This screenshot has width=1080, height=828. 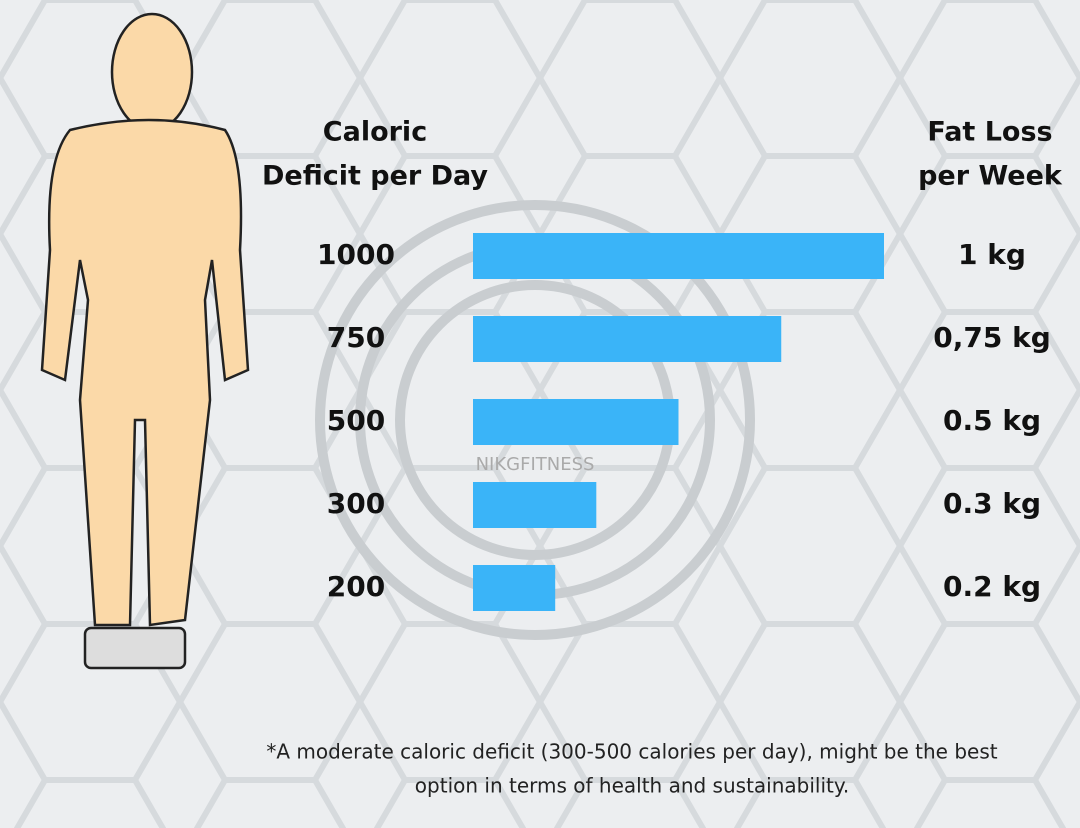 What do you see at coordinates (375, 132) in the screenshot?
I see `category-header: Caloric` at bounding box center [375, 132].